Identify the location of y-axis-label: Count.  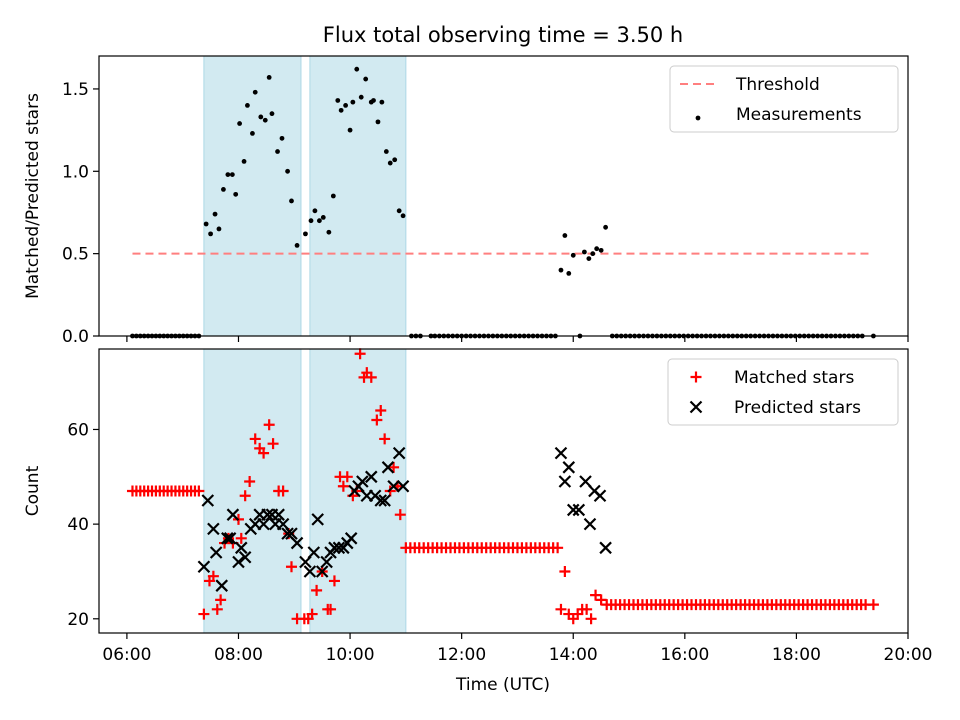
(33, 490).